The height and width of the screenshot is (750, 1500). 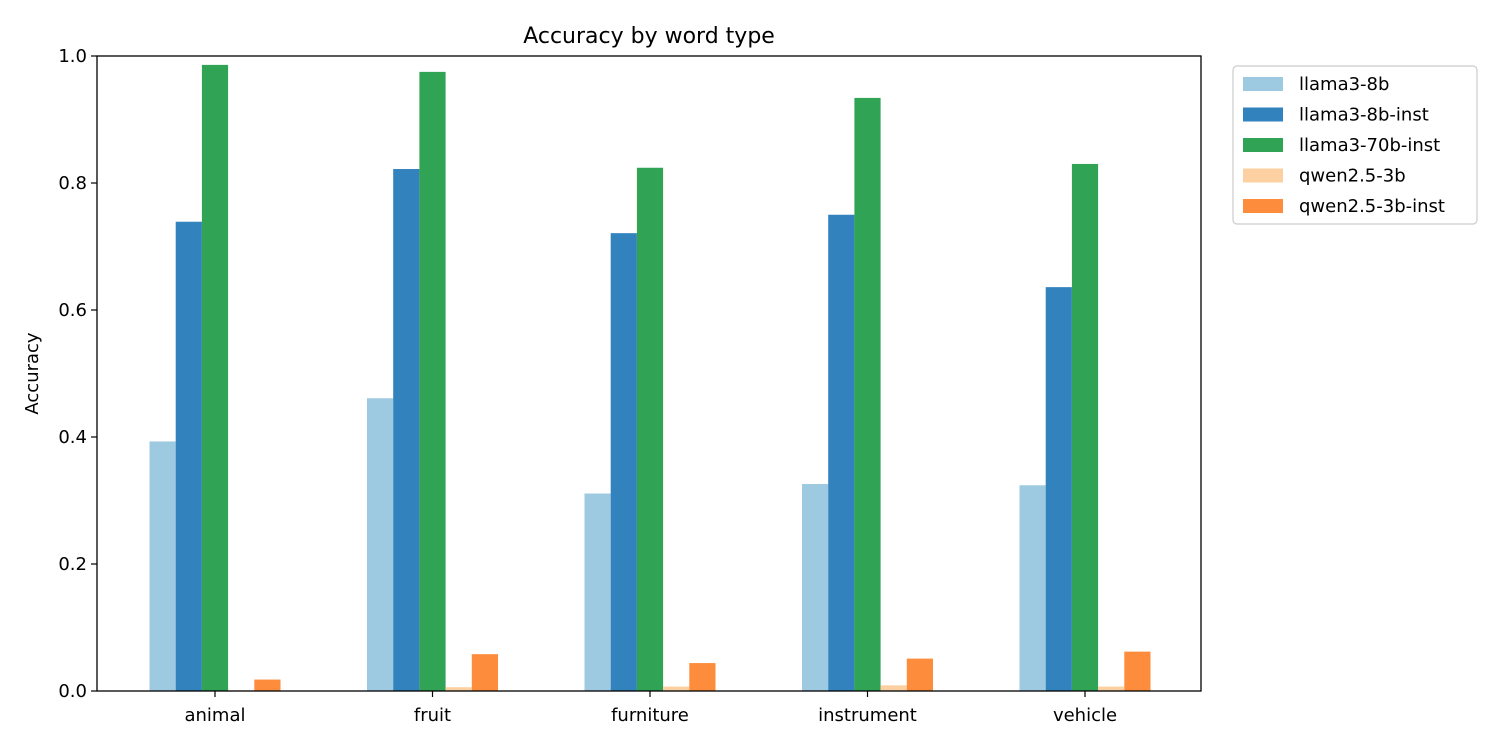 I want to click on legend-swatch-llama3-8b-inst, so click(x=1263, y=114).